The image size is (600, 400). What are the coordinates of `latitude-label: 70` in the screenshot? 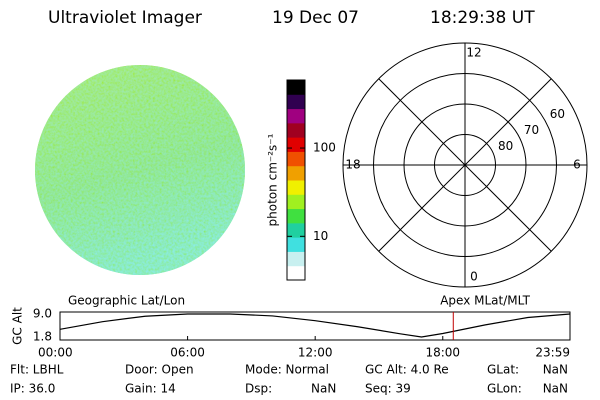 It's located at (531, 130).